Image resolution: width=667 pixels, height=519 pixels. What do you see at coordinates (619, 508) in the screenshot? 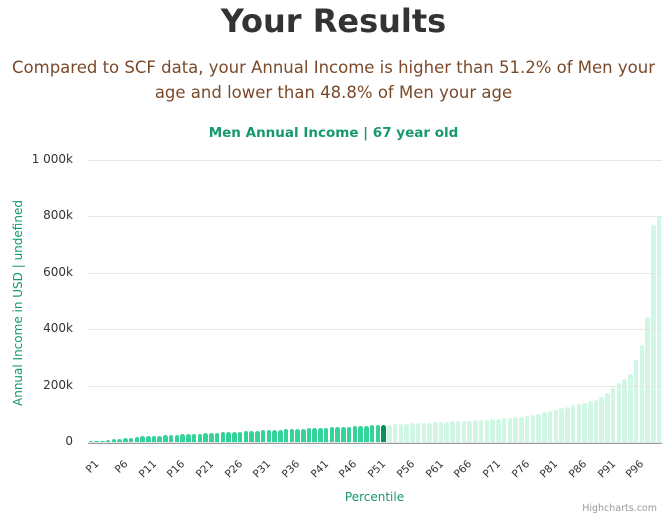
I see `highcharts-credits-link: Highcharts.com` at bounding box center [619, 508].